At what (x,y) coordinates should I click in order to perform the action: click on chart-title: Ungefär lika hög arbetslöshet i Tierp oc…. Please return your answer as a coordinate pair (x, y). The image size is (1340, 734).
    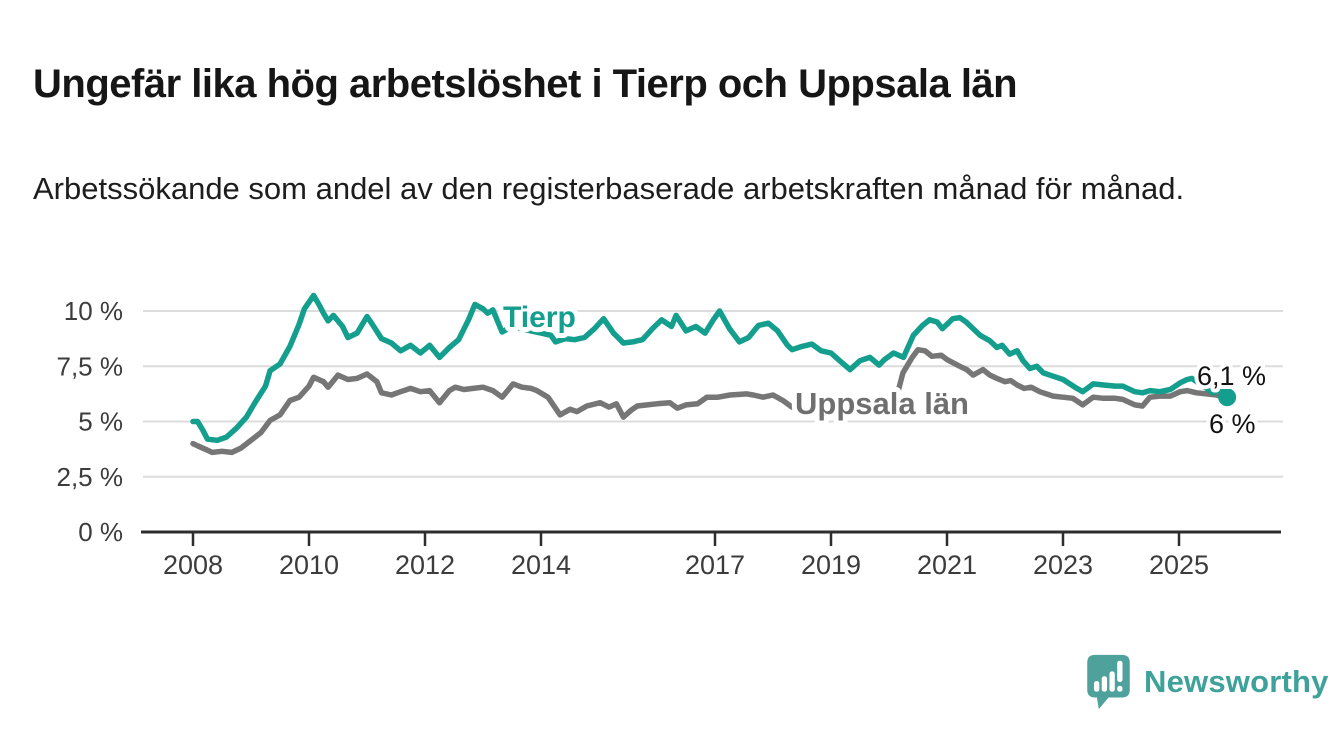
    Looking at the image, I should click on (525, 83).